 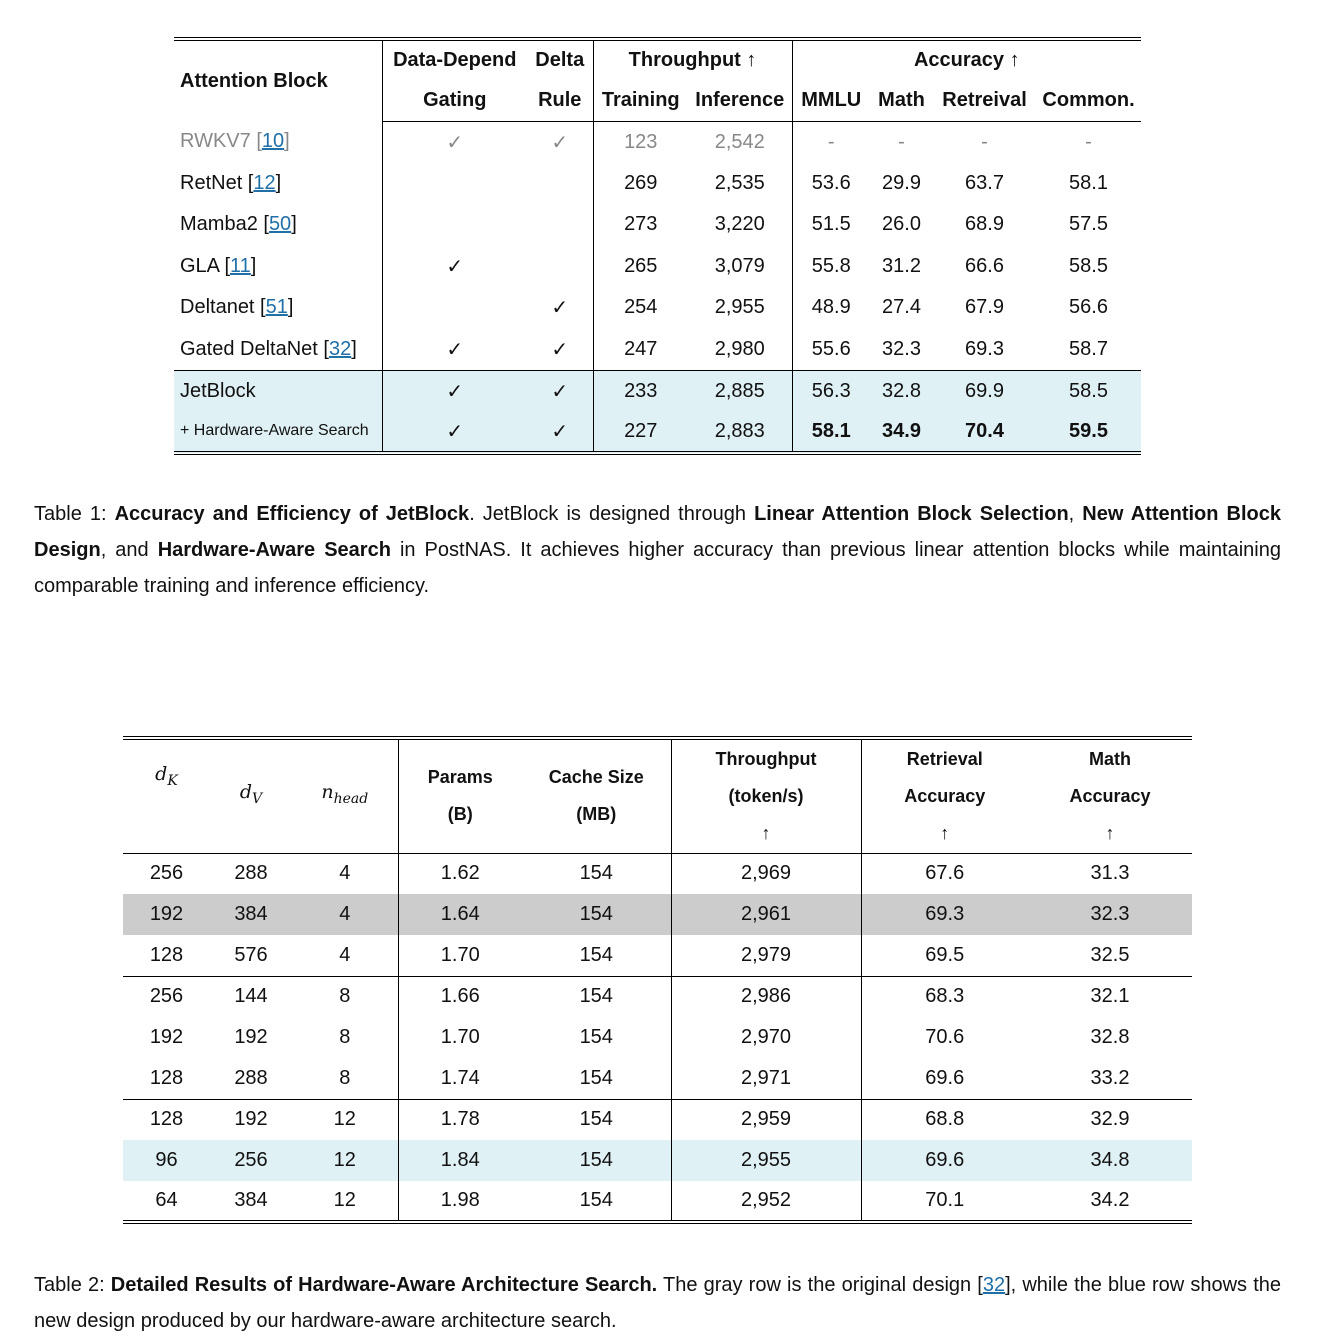 I want to click on value-cell: 68.8, so click(x=944, y=1119).